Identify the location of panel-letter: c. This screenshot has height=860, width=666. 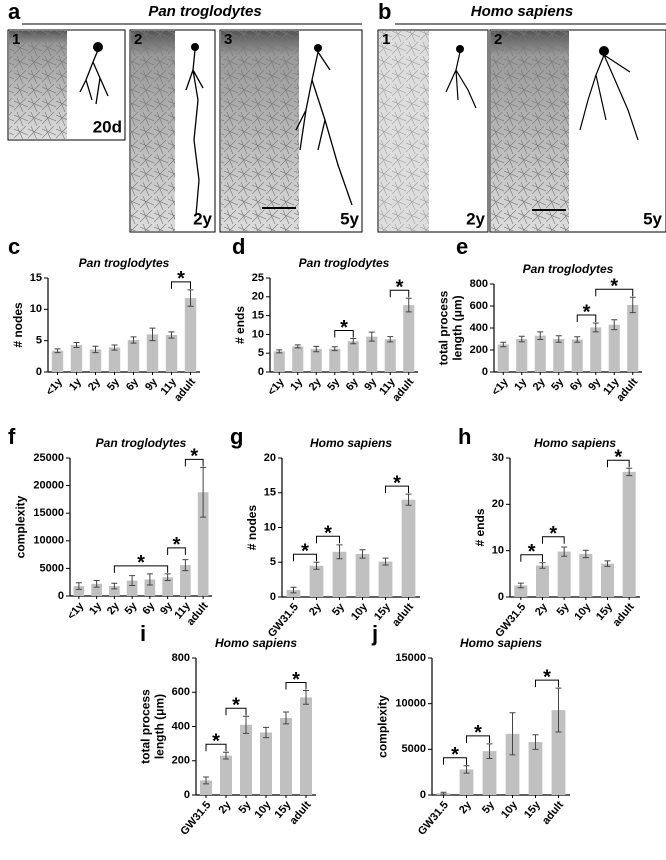
(14, 246).